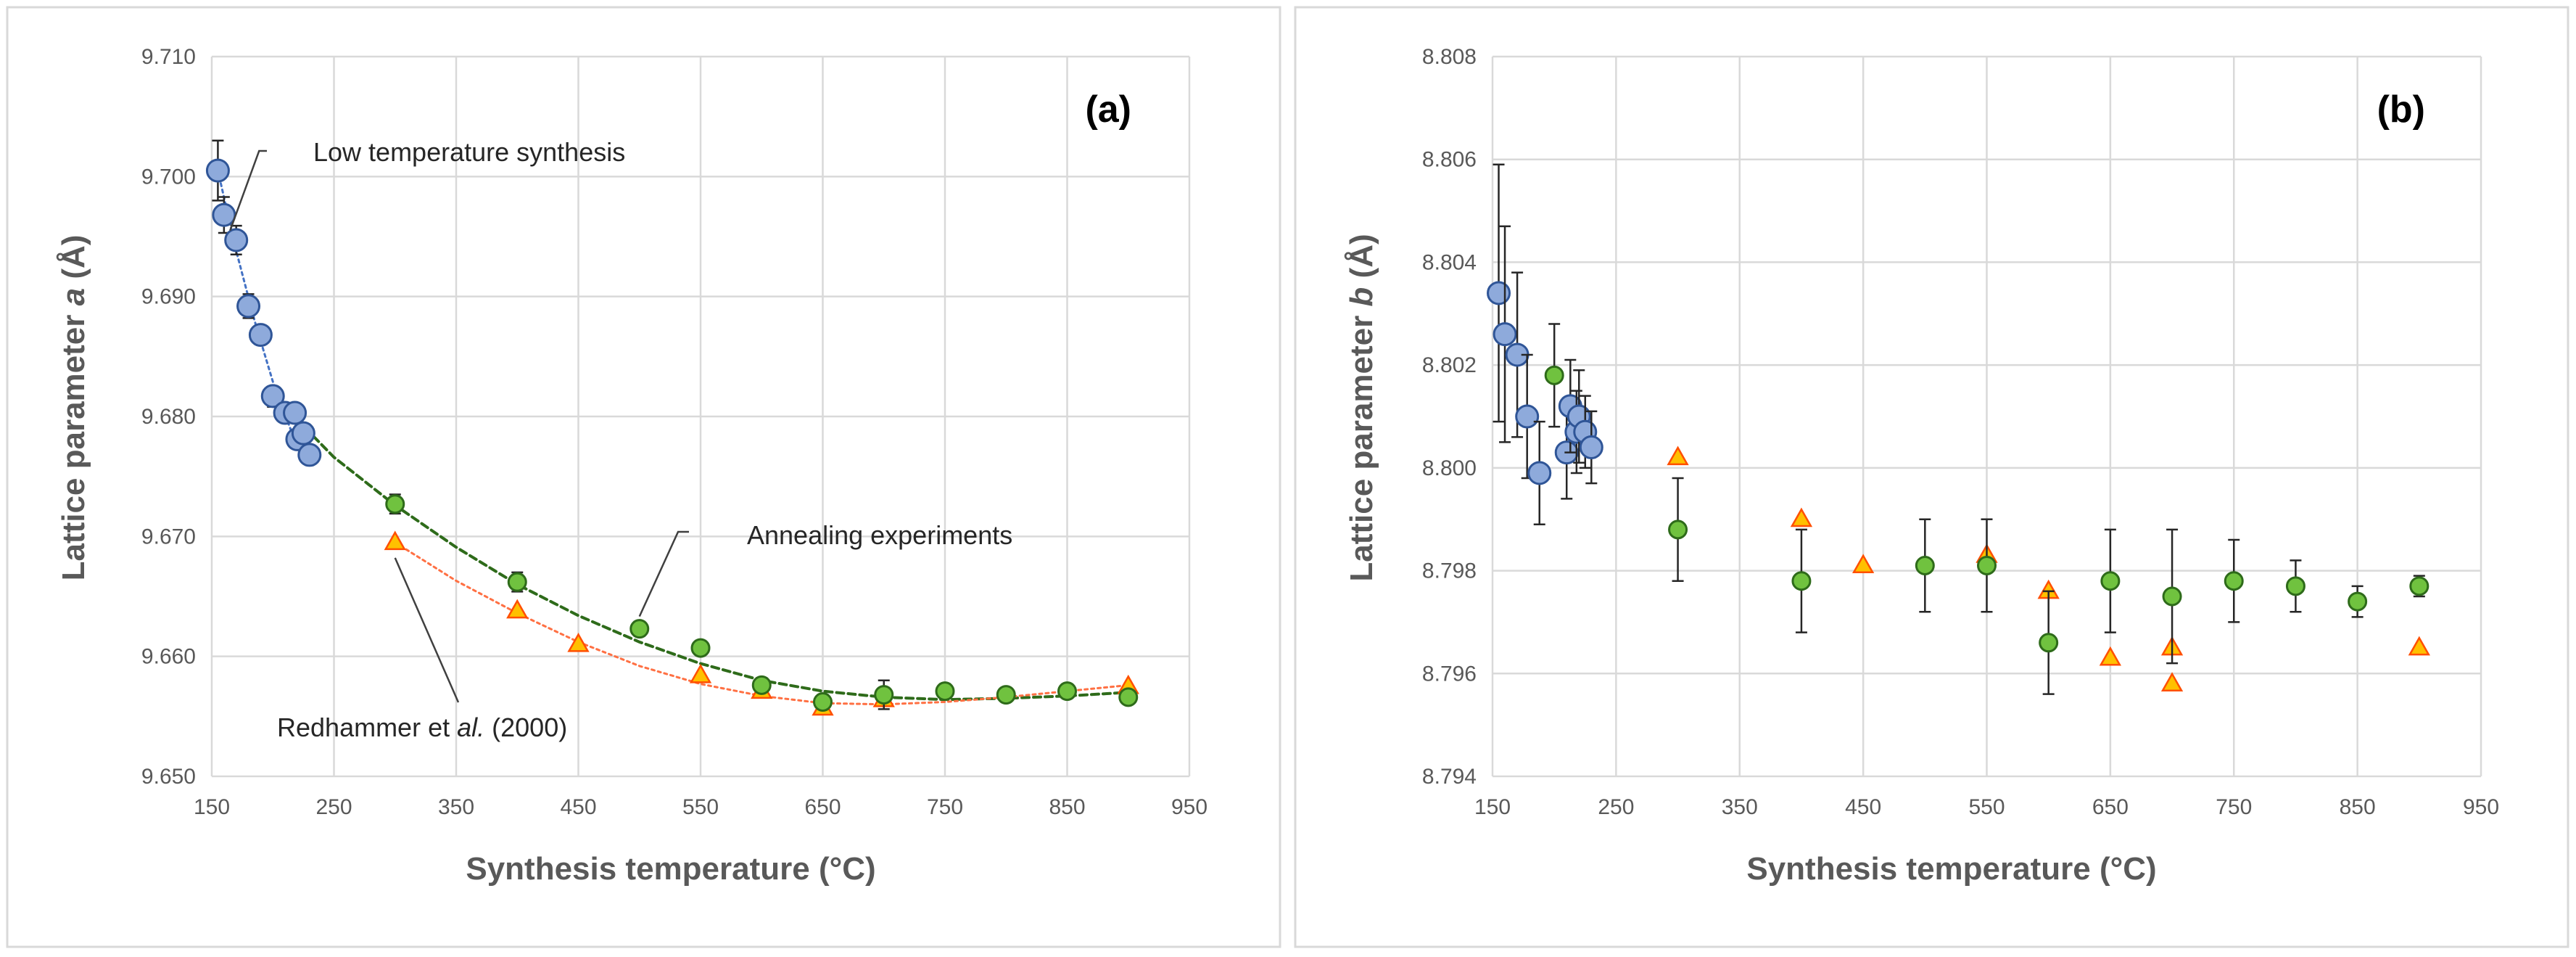  What do you see at coordinates (168, 417) in the screenshot?
I see `y-tick-label: 9.680` at bounding box center [168, 417].